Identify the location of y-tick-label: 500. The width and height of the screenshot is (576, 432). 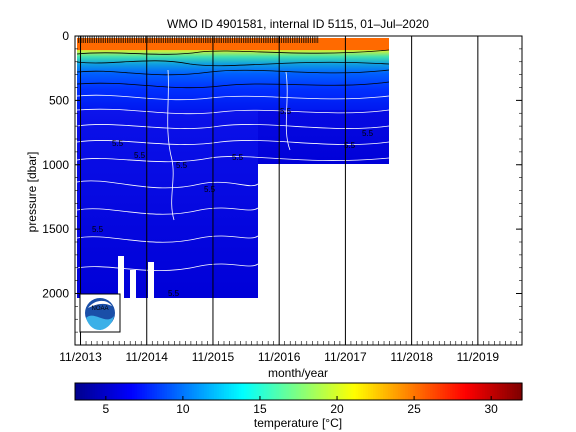
(59, 100).